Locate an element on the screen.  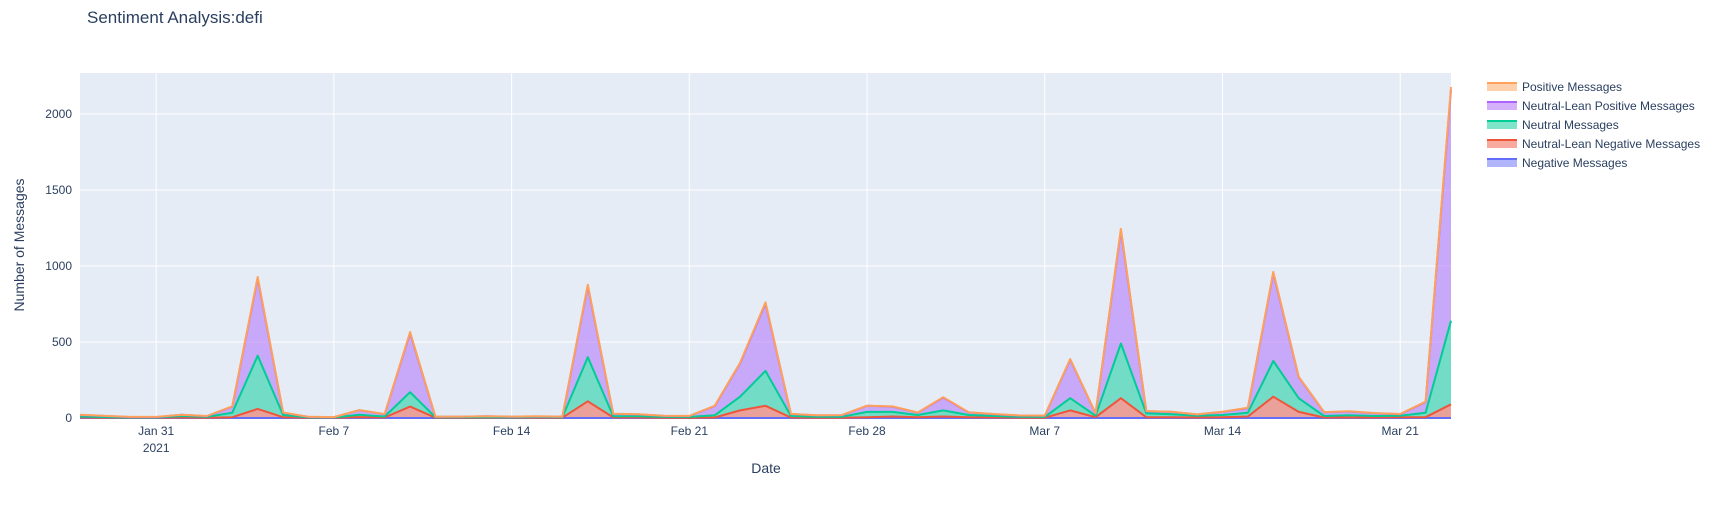
y-tick-label: 1000 is located at coordinates (58, 266).